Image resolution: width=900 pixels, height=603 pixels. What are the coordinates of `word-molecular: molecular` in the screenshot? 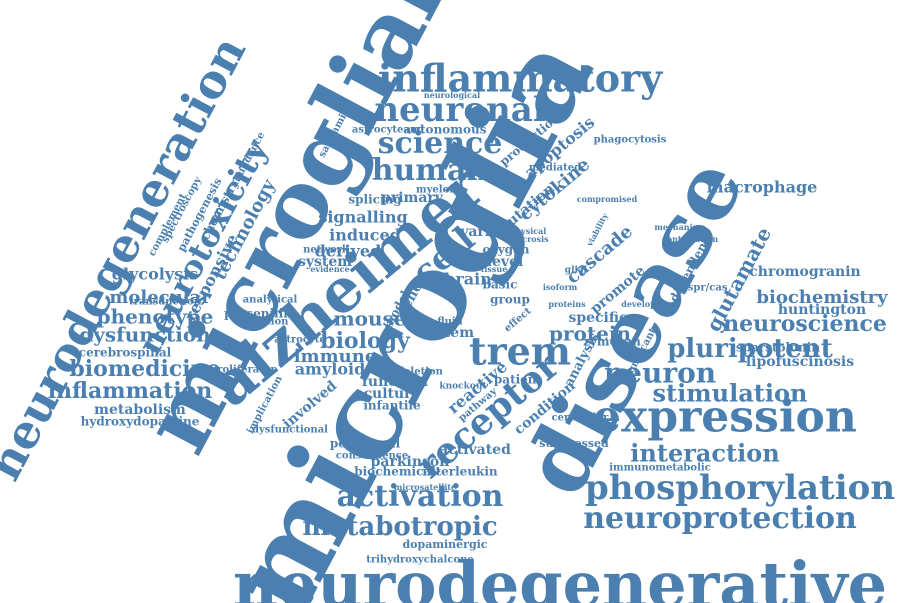 It's located at (160, 297).